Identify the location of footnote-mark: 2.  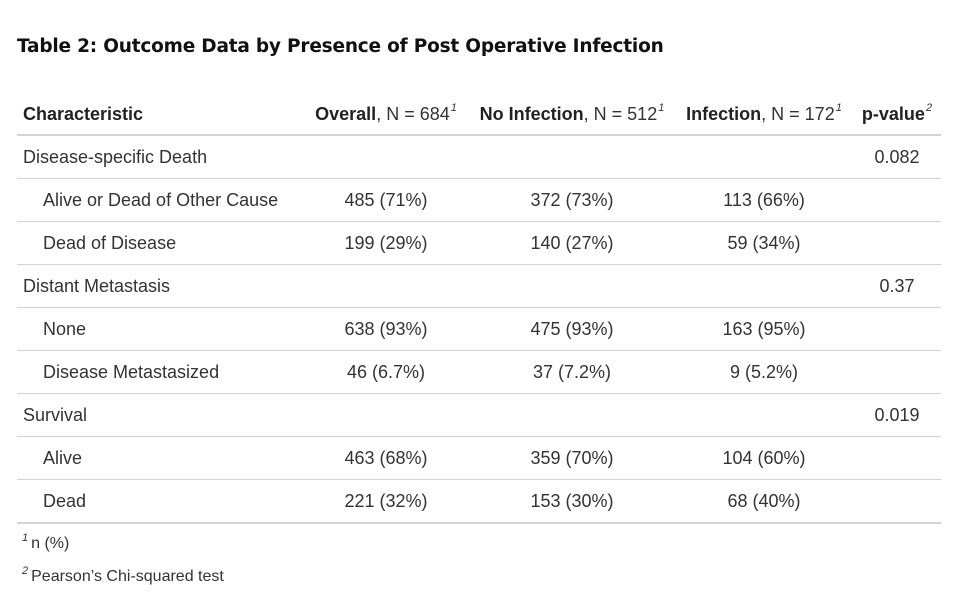
(25, 571).